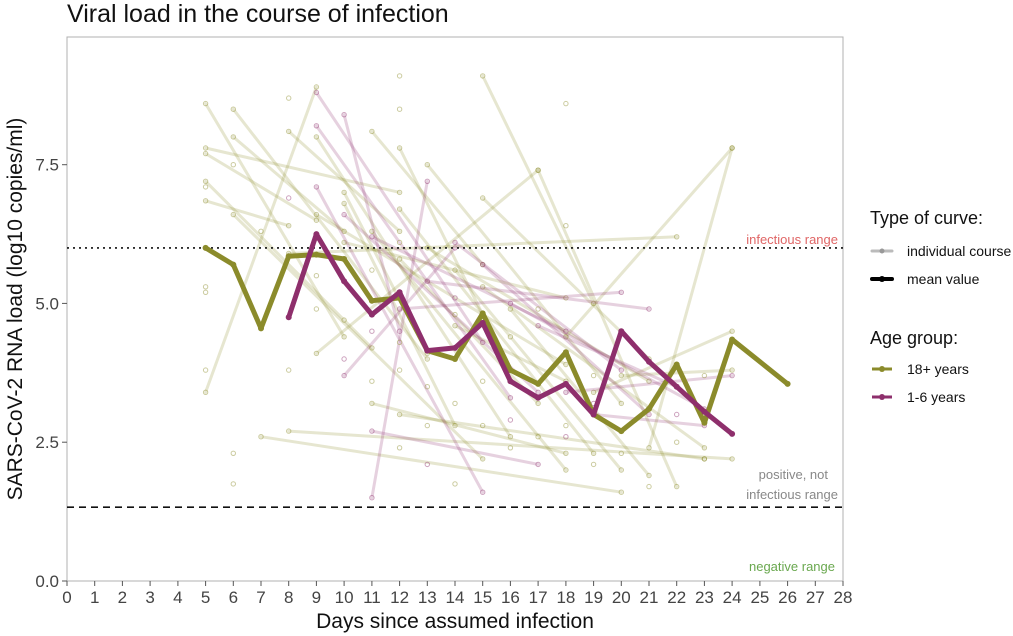  What do you see at coordinates (344, 597) in the screenshot?
I see `x-tick-label: 10` at bounding box center [344, 597].